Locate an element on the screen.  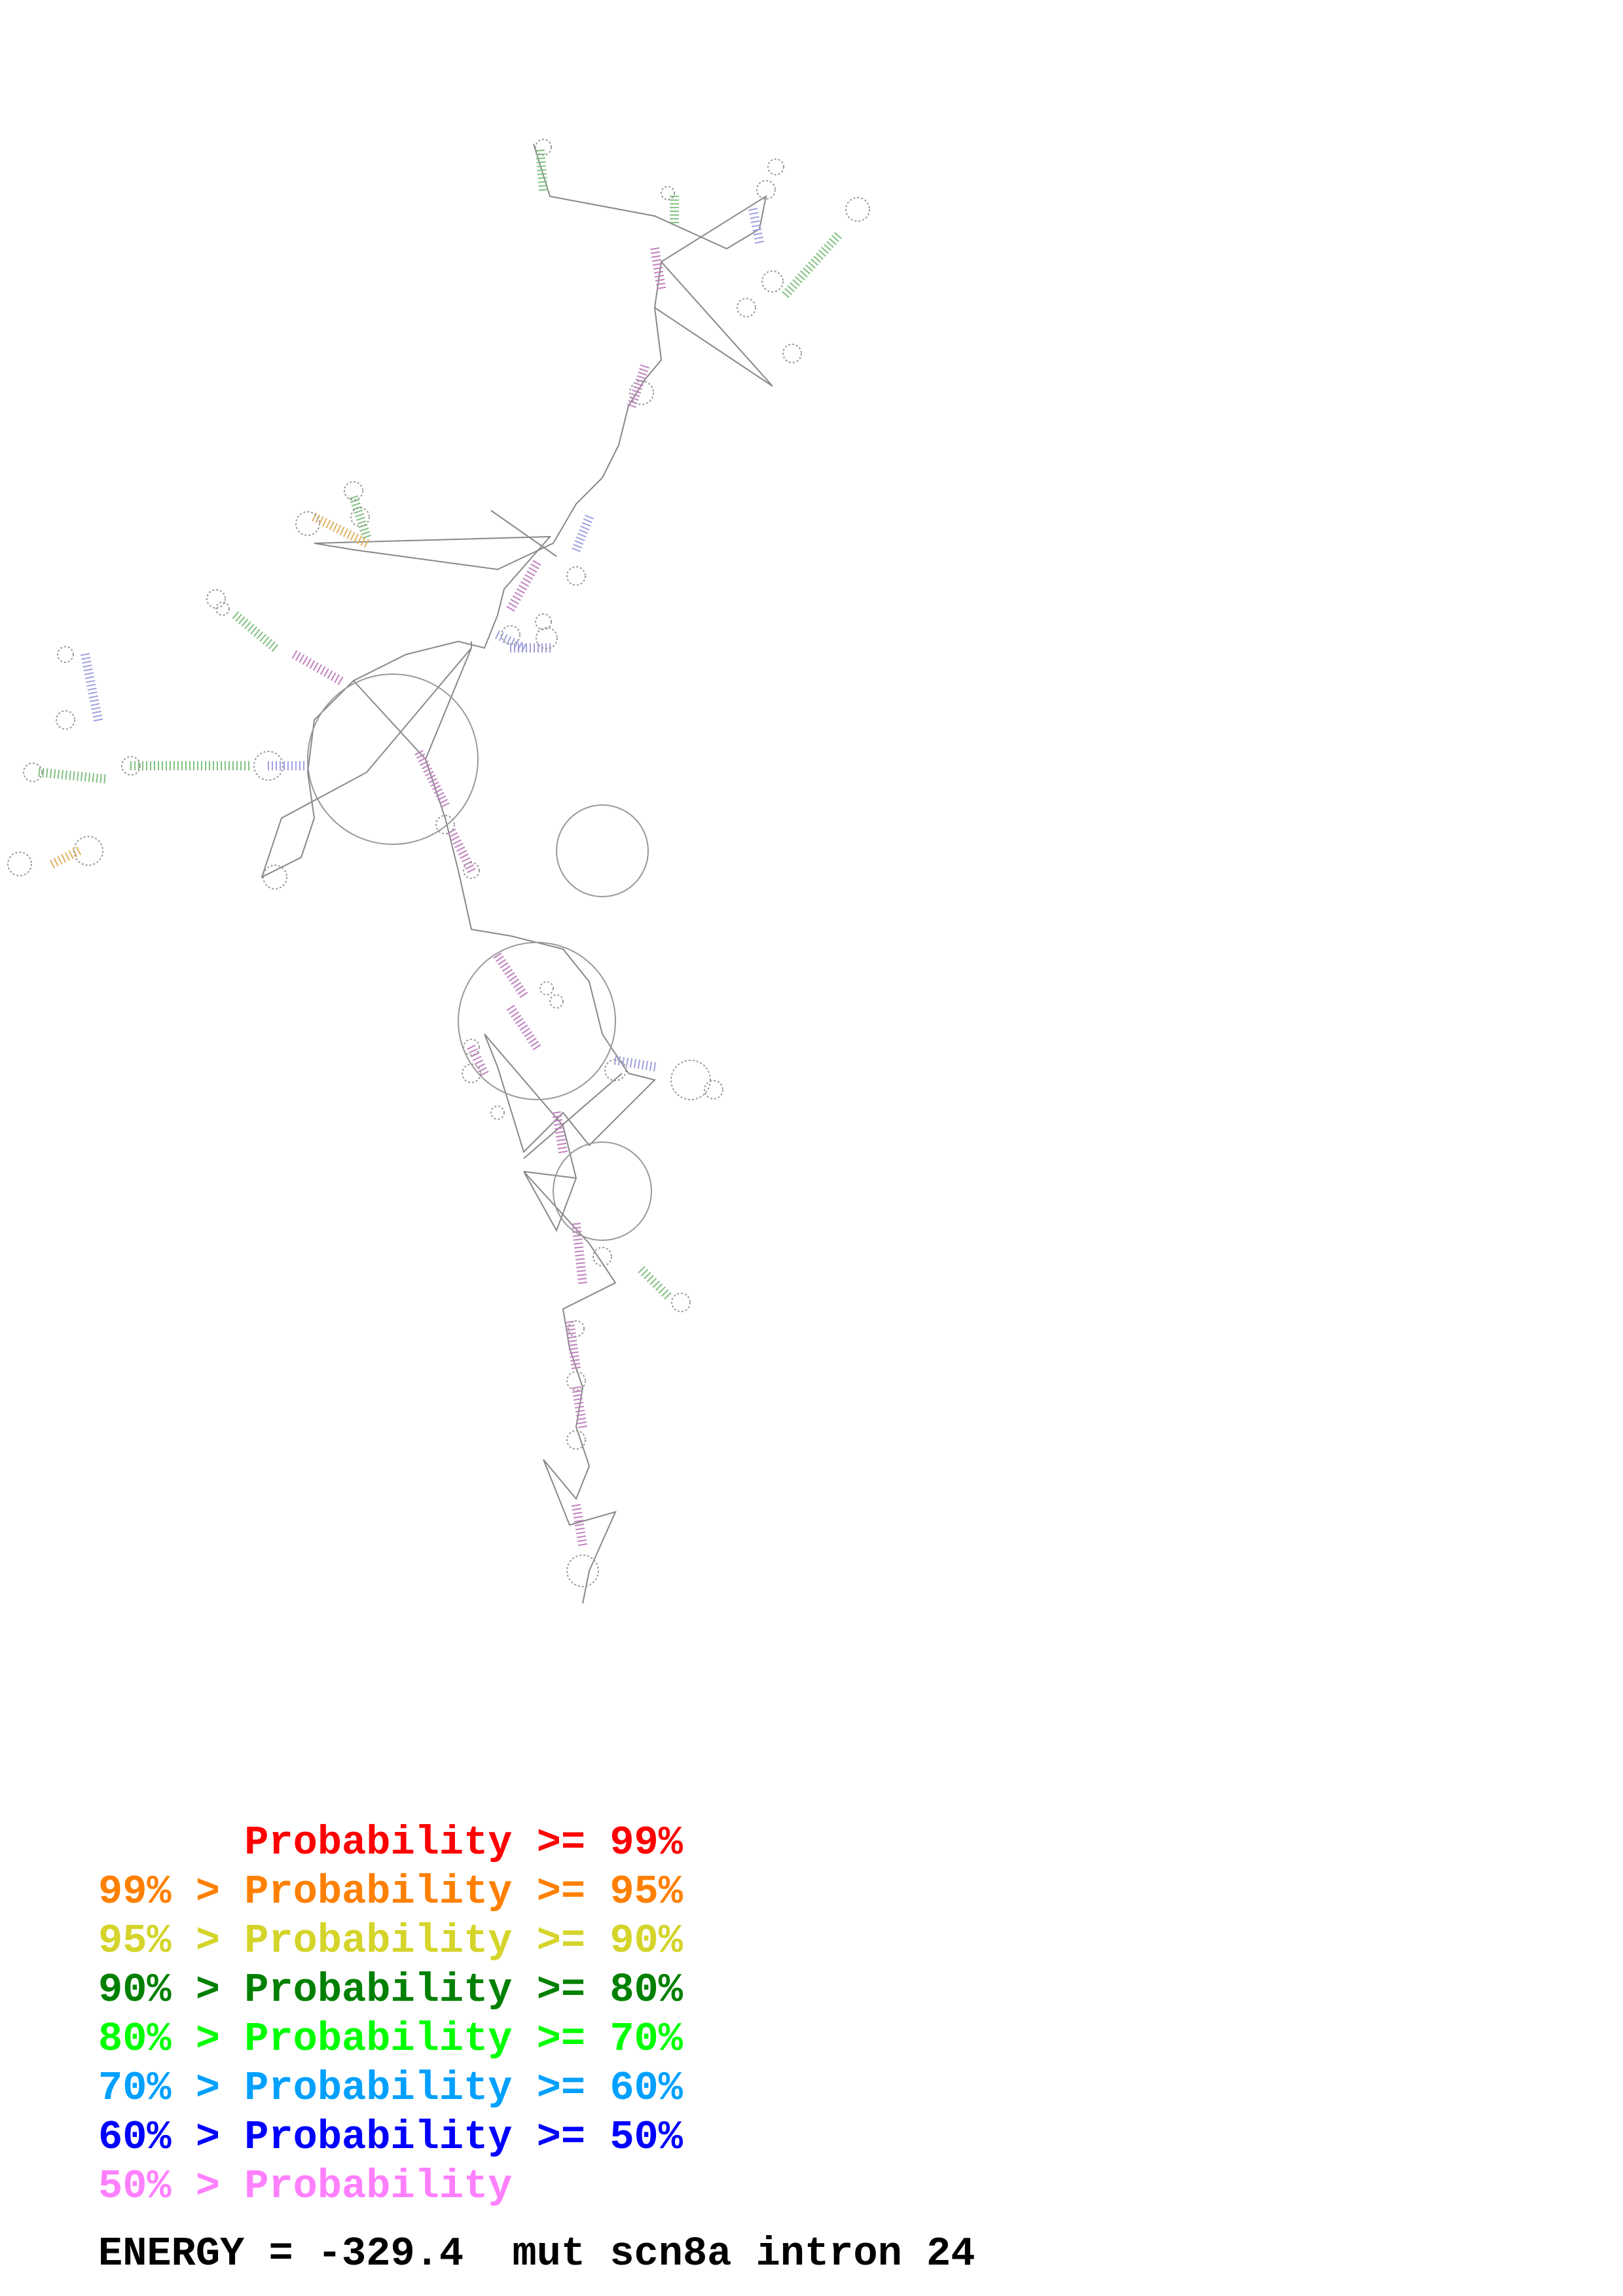
legend-row: Probability >= 99% is located at coordinates (390, 1842).